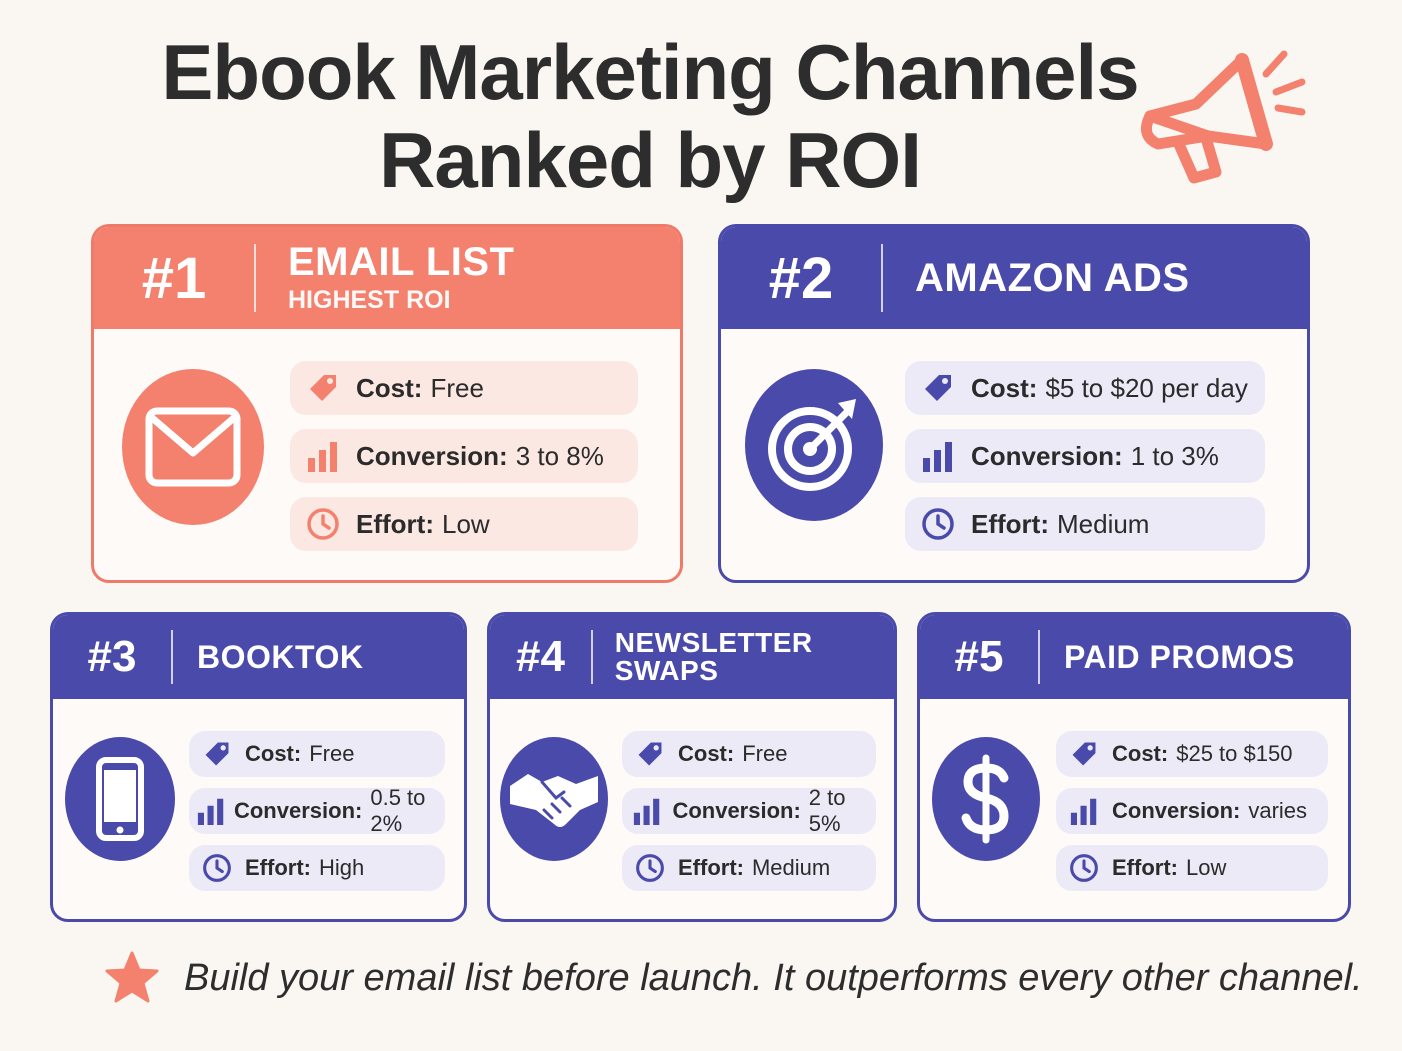  Describe the element at coordinates (280, 657) in the screenshot. I see `channel-name: BOOKTOK` at that location.